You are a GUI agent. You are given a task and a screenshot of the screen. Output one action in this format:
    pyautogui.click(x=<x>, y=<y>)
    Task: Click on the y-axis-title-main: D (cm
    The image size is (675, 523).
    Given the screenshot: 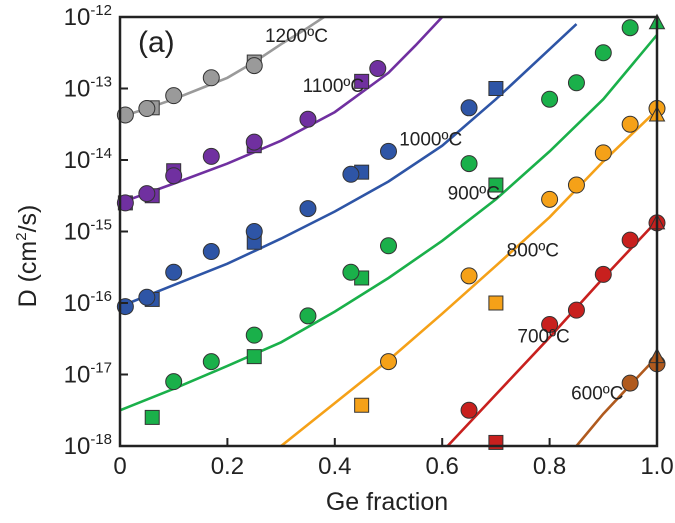 What is the action you would take?
    pyautogui.click(x=28, y=274)
    